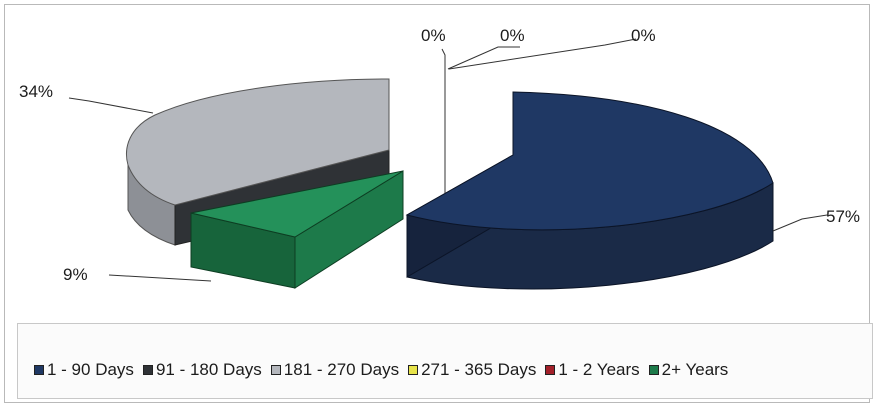 The image size is (873, 409). I want to click on legend-item-1-90-days: 1 - 90 Days, so click(84, 370).